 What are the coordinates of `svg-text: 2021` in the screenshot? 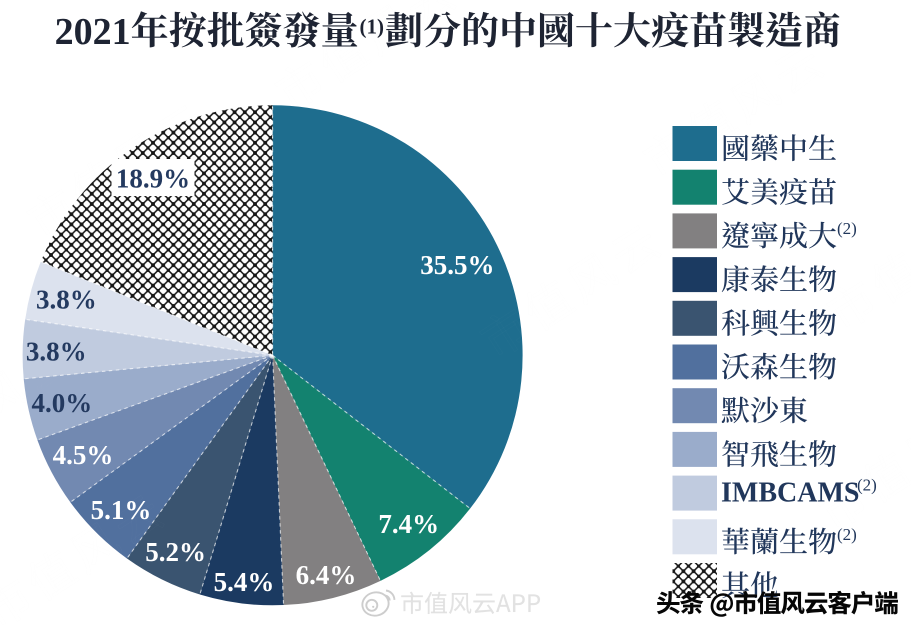 It's located at (93, 32).